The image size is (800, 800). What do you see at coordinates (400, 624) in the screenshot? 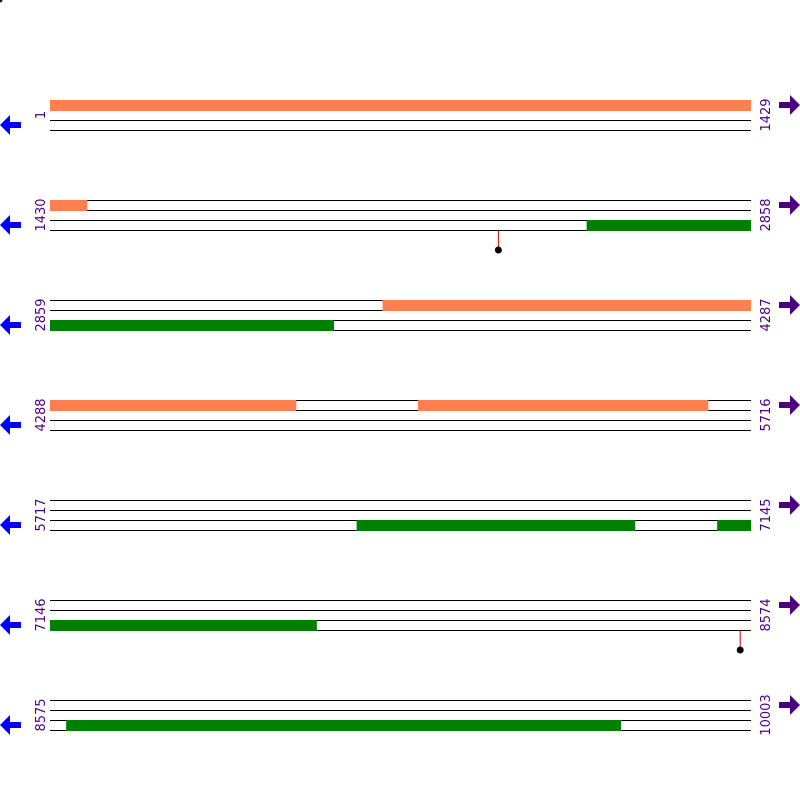
I see `sequence-row: 7146 8574` at bounding box center [400, 624].